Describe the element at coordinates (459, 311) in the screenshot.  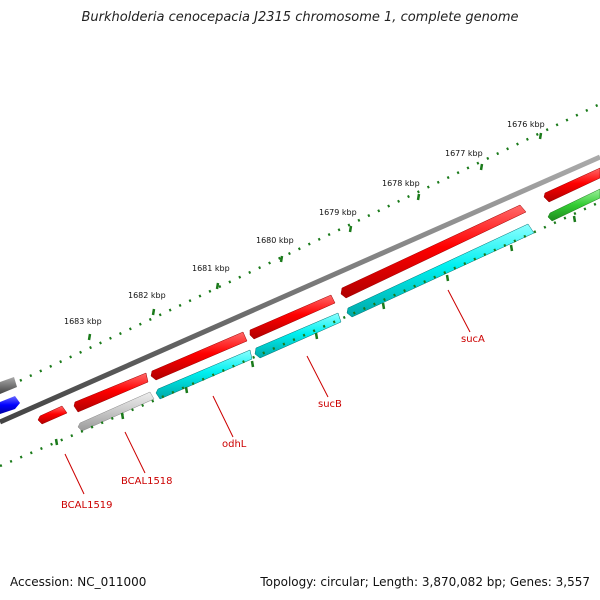
I see `leader-line-sucA` at that location.